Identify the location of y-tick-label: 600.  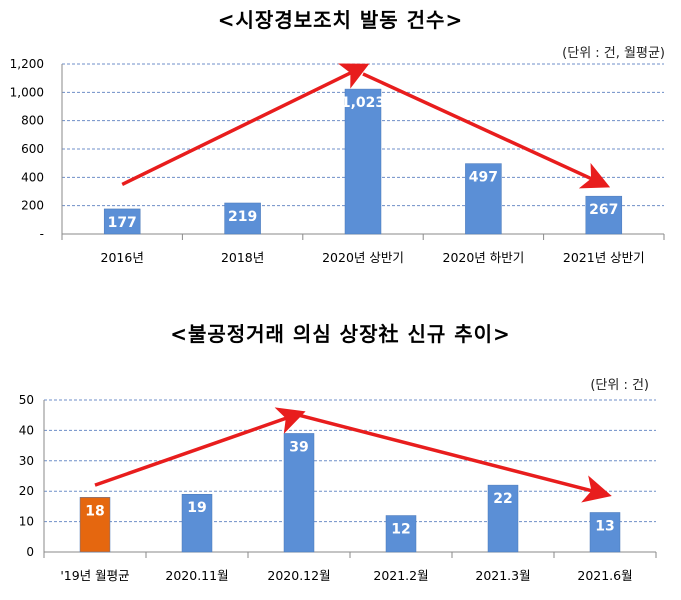
(32, 149).